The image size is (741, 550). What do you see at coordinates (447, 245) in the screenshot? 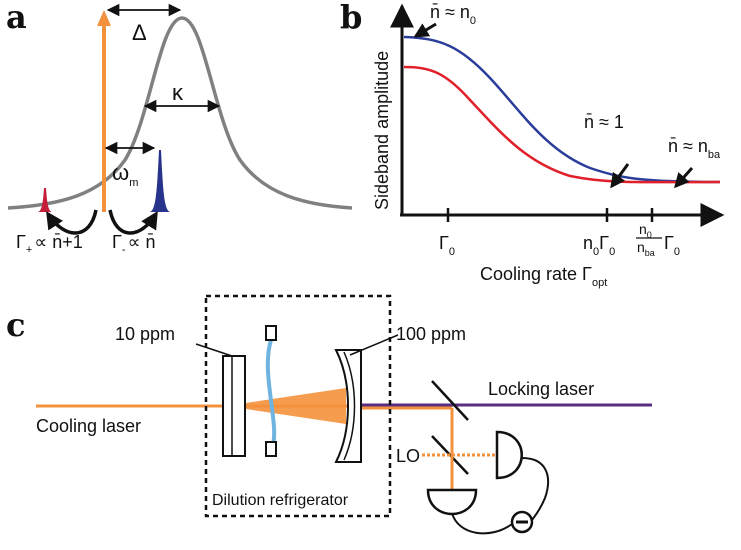
I see `tick-label-gamma0: Γ0` at bounding box center [447, 245].